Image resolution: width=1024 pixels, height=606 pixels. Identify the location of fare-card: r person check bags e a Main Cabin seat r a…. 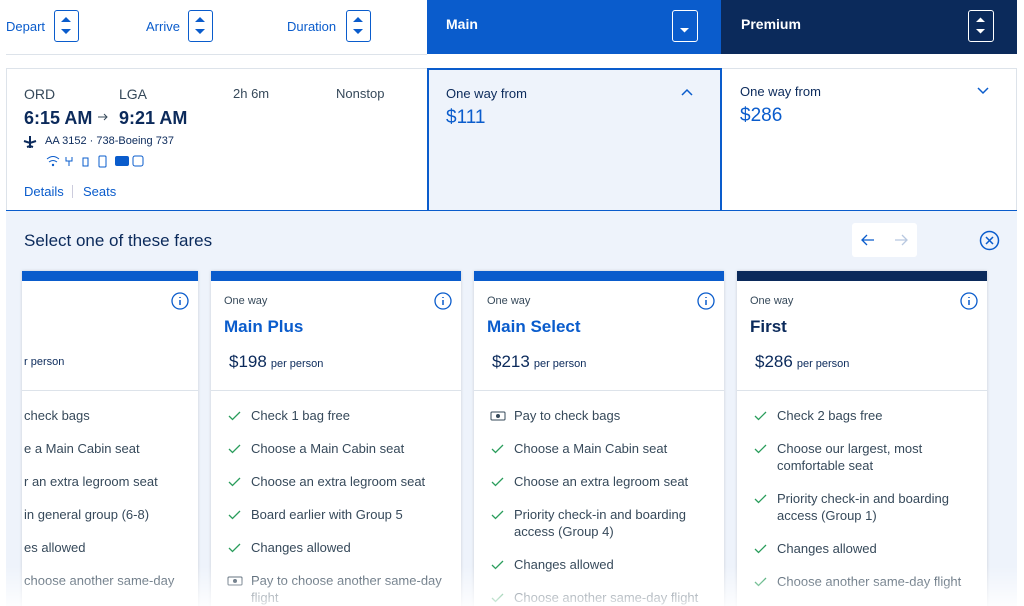
(110, 438).